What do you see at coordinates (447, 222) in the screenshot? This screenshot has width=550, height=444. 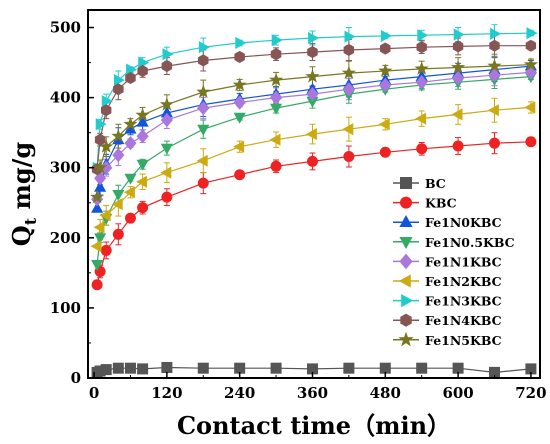 I see `legend-entry-fe1n0kbc: Fe1N0KBC` at bounding box center [447, 222].